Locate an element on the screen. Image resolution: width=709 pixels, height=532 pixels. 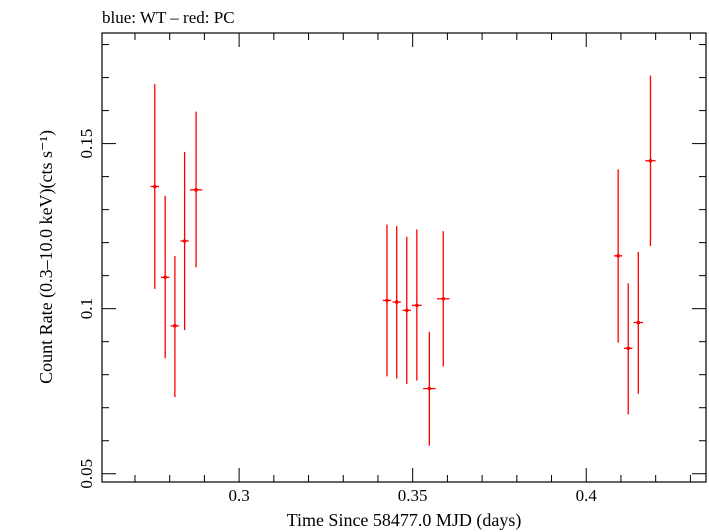
x-tick-label: 0.35 is located at coordinates (413, 495).